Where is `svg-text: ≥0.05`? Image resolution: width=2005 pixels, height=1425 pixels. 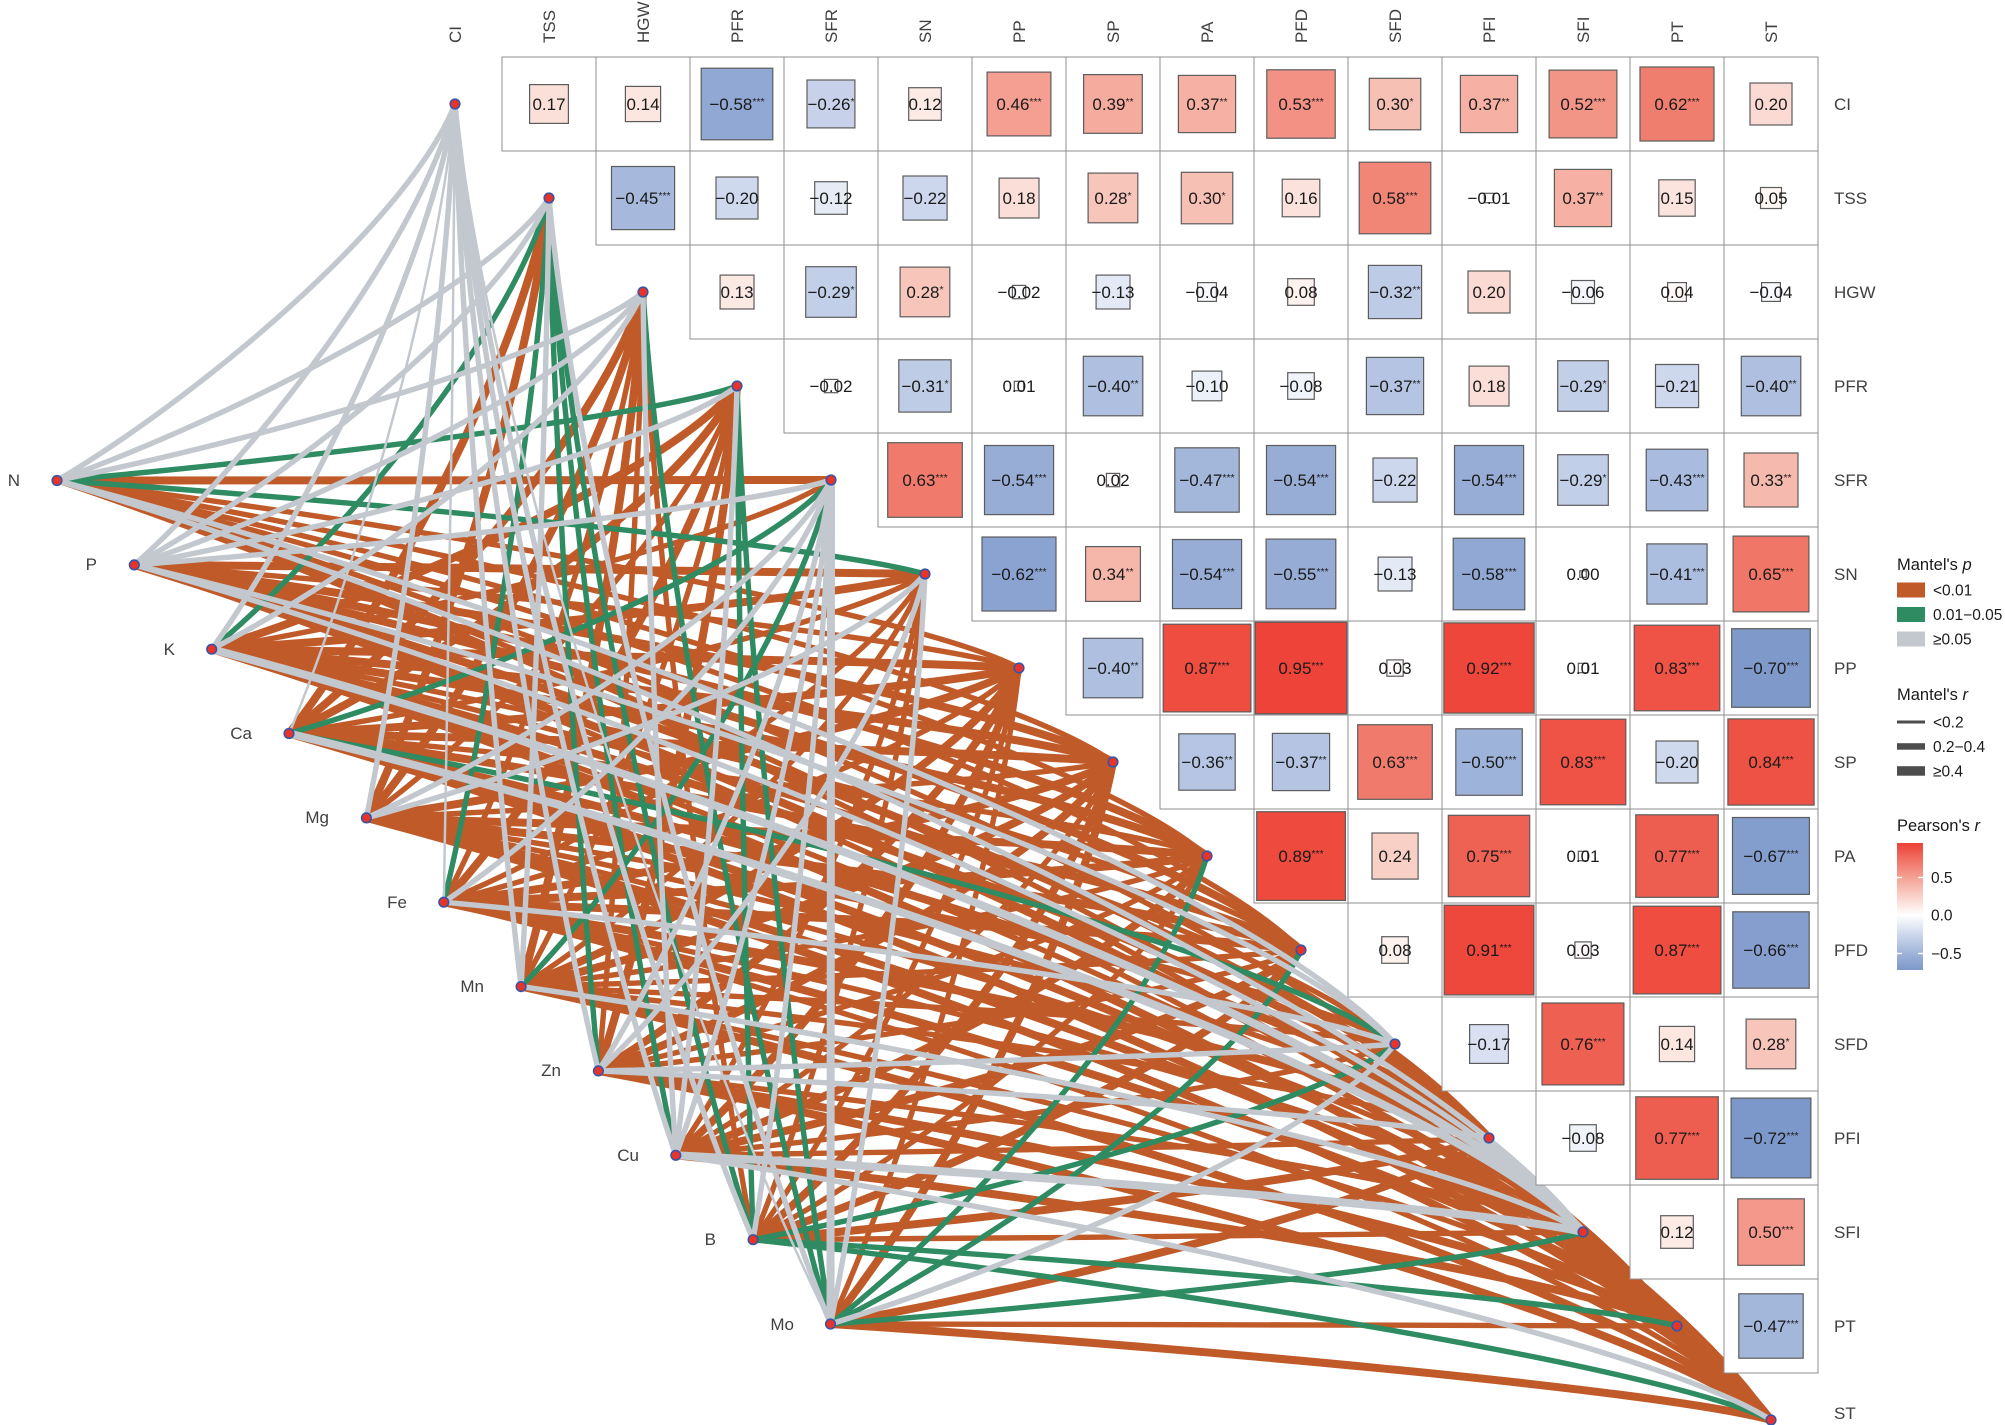
svg-text: ≥0.05 is located at coordinates (1952, 640).